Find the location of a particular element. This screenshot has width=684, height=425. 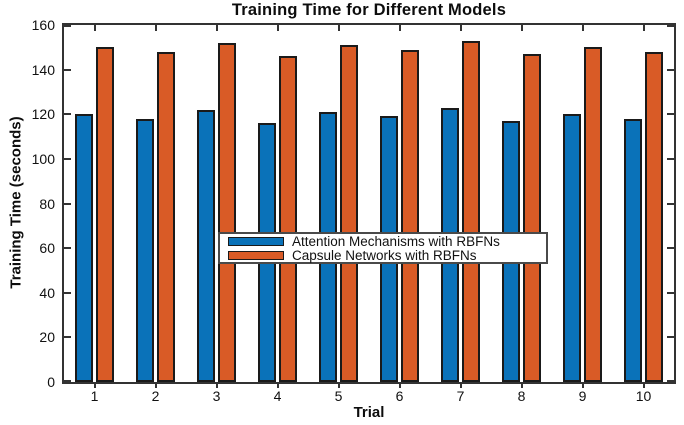

x-tick-label: 6 is located at coordinates (399, 396).